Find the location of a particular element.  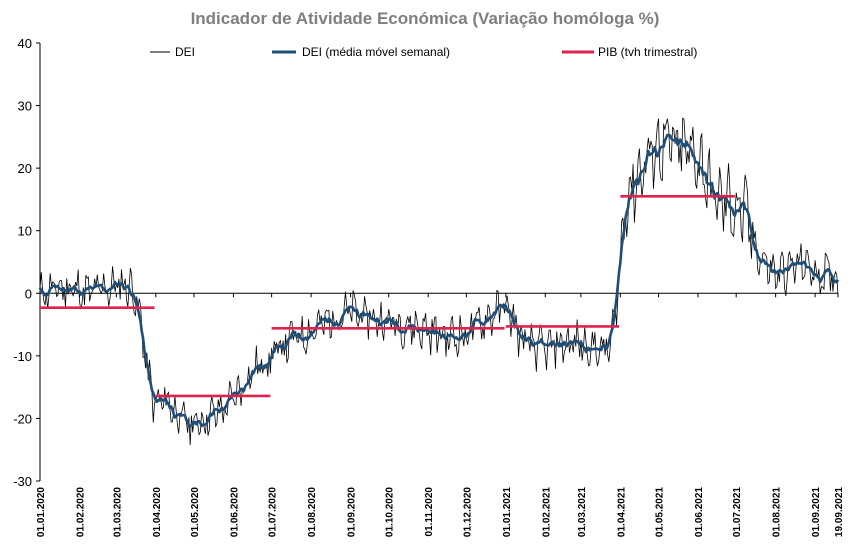

y-tick-label: 0 is located at coordinates (28, 293).